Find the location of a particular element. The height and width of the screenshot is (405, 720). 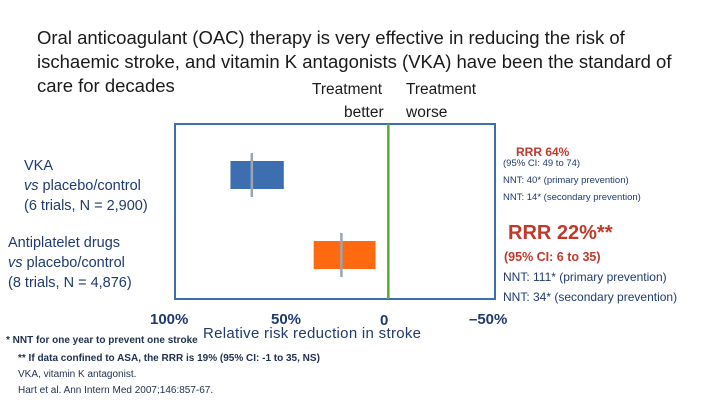

vka-label-line3: (6 trials, N = 2,900) is located at coordinates (86, 206).